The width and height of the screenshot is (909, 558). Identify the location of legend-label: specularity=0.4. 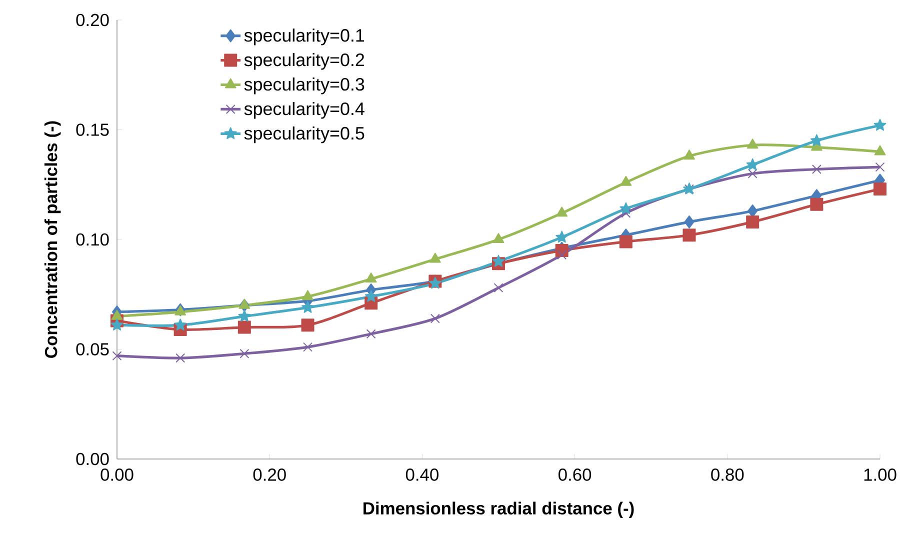
(304, 110).